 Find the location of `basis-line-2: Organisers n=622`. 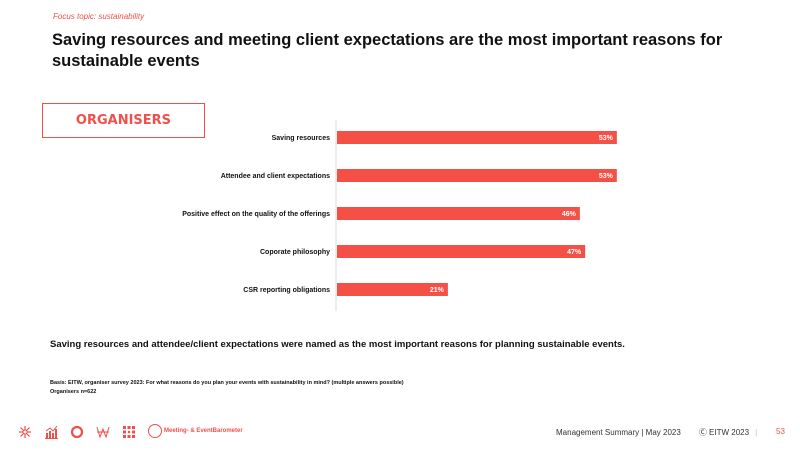

basis-line-2: Organisers n=622 is located at coordinates (73, 392).